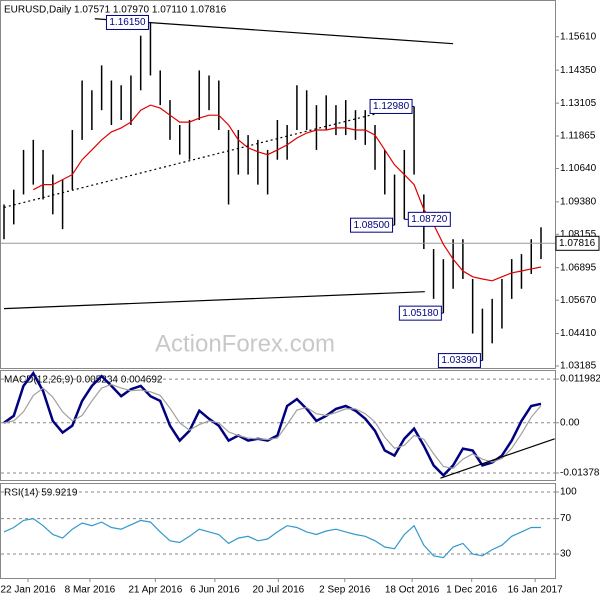 The width and height of the screenshot is (600, 600). What do you see at coordinates (578, 70) in the screenshot?
I see `y-tick-label: 1.14350` at bounding box center [578, 70].